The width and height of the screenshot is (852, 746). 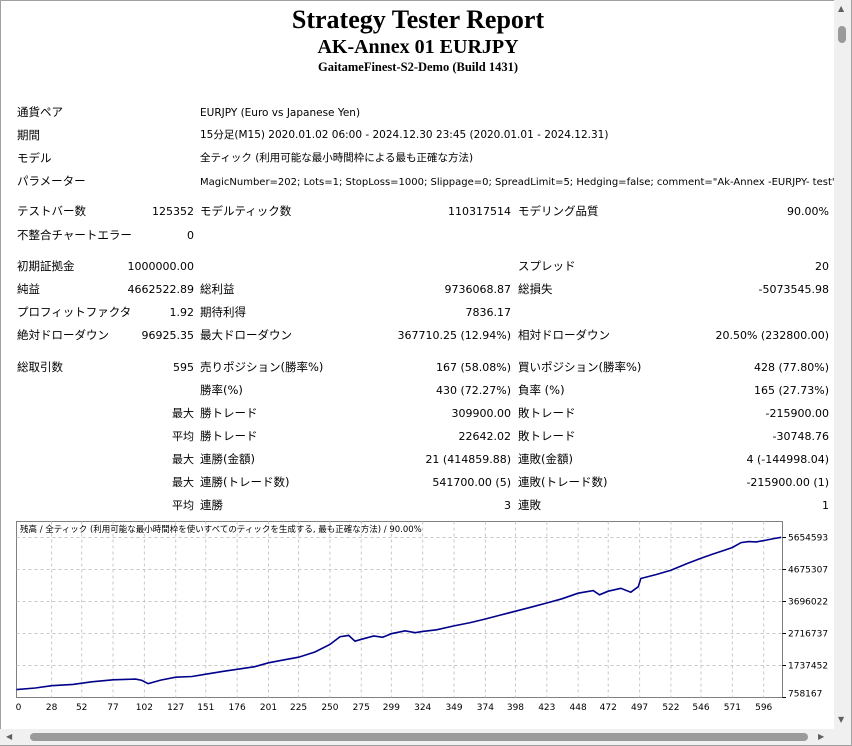 What do you see at coordinates (63, 335) in the screenshot?
I see `abs-drawdown-label: 絶対ドローダウン` at bounding box center [63, 335].